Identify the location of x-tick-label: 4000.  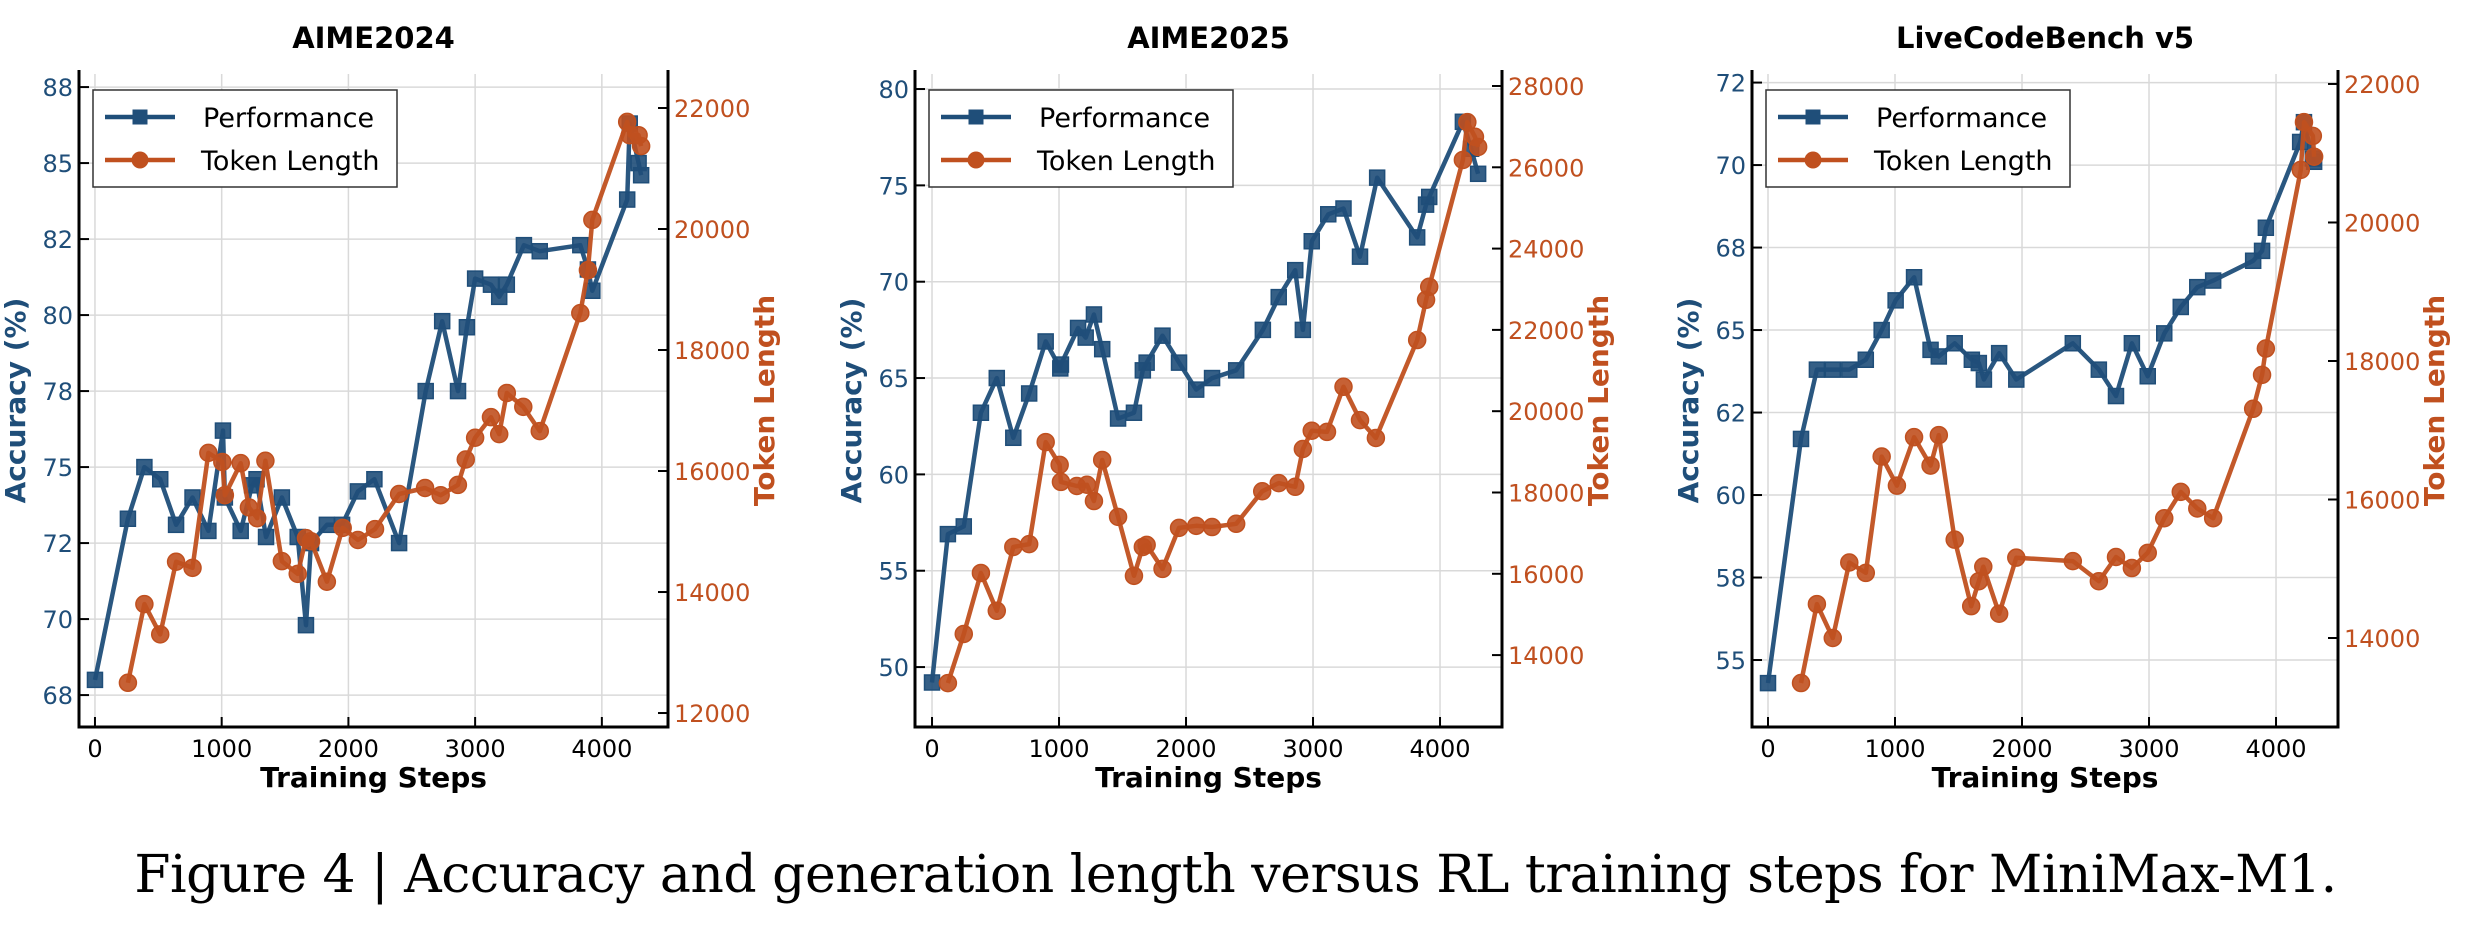
(1439, 749).